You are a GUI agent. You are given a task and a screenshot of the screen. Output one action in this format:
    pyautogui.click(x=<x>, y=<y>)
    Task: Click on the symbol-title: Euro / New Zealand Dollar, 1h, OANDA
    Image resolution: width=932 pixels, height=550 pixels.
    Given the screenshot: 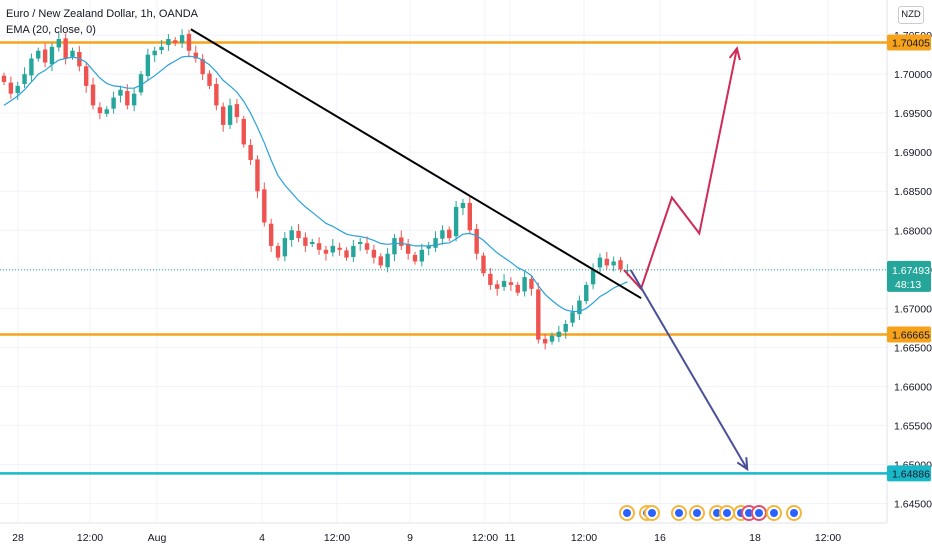 What is the action you would take?
    pyautogui.click(x=102, y=14)
    